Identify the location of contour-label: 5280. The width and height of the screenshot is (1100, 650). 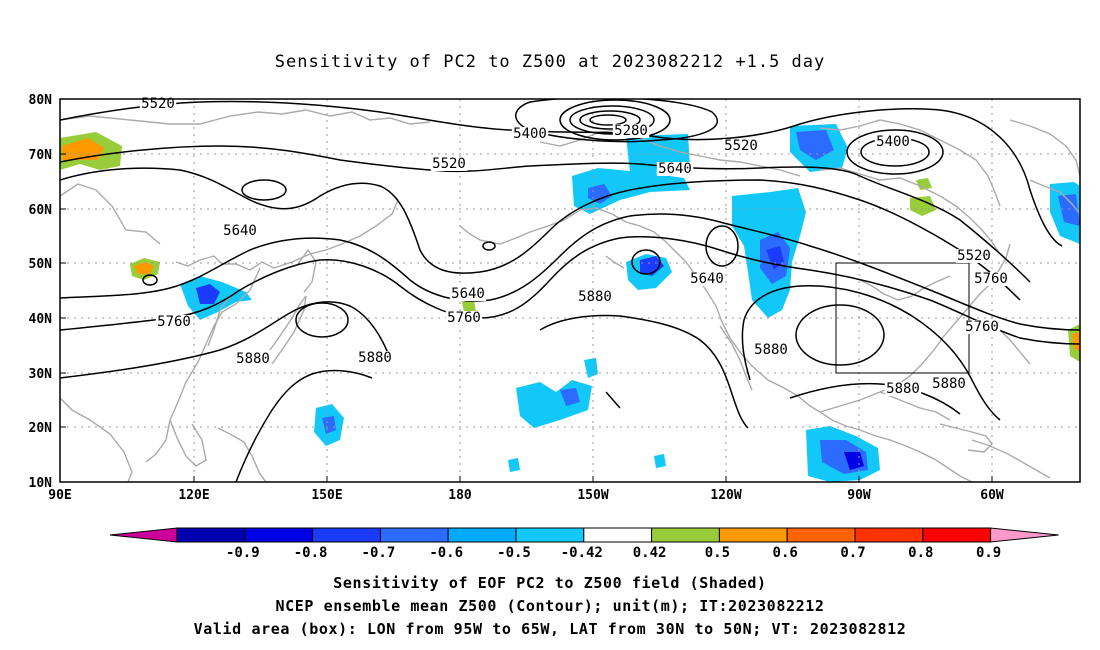
(631, 131).